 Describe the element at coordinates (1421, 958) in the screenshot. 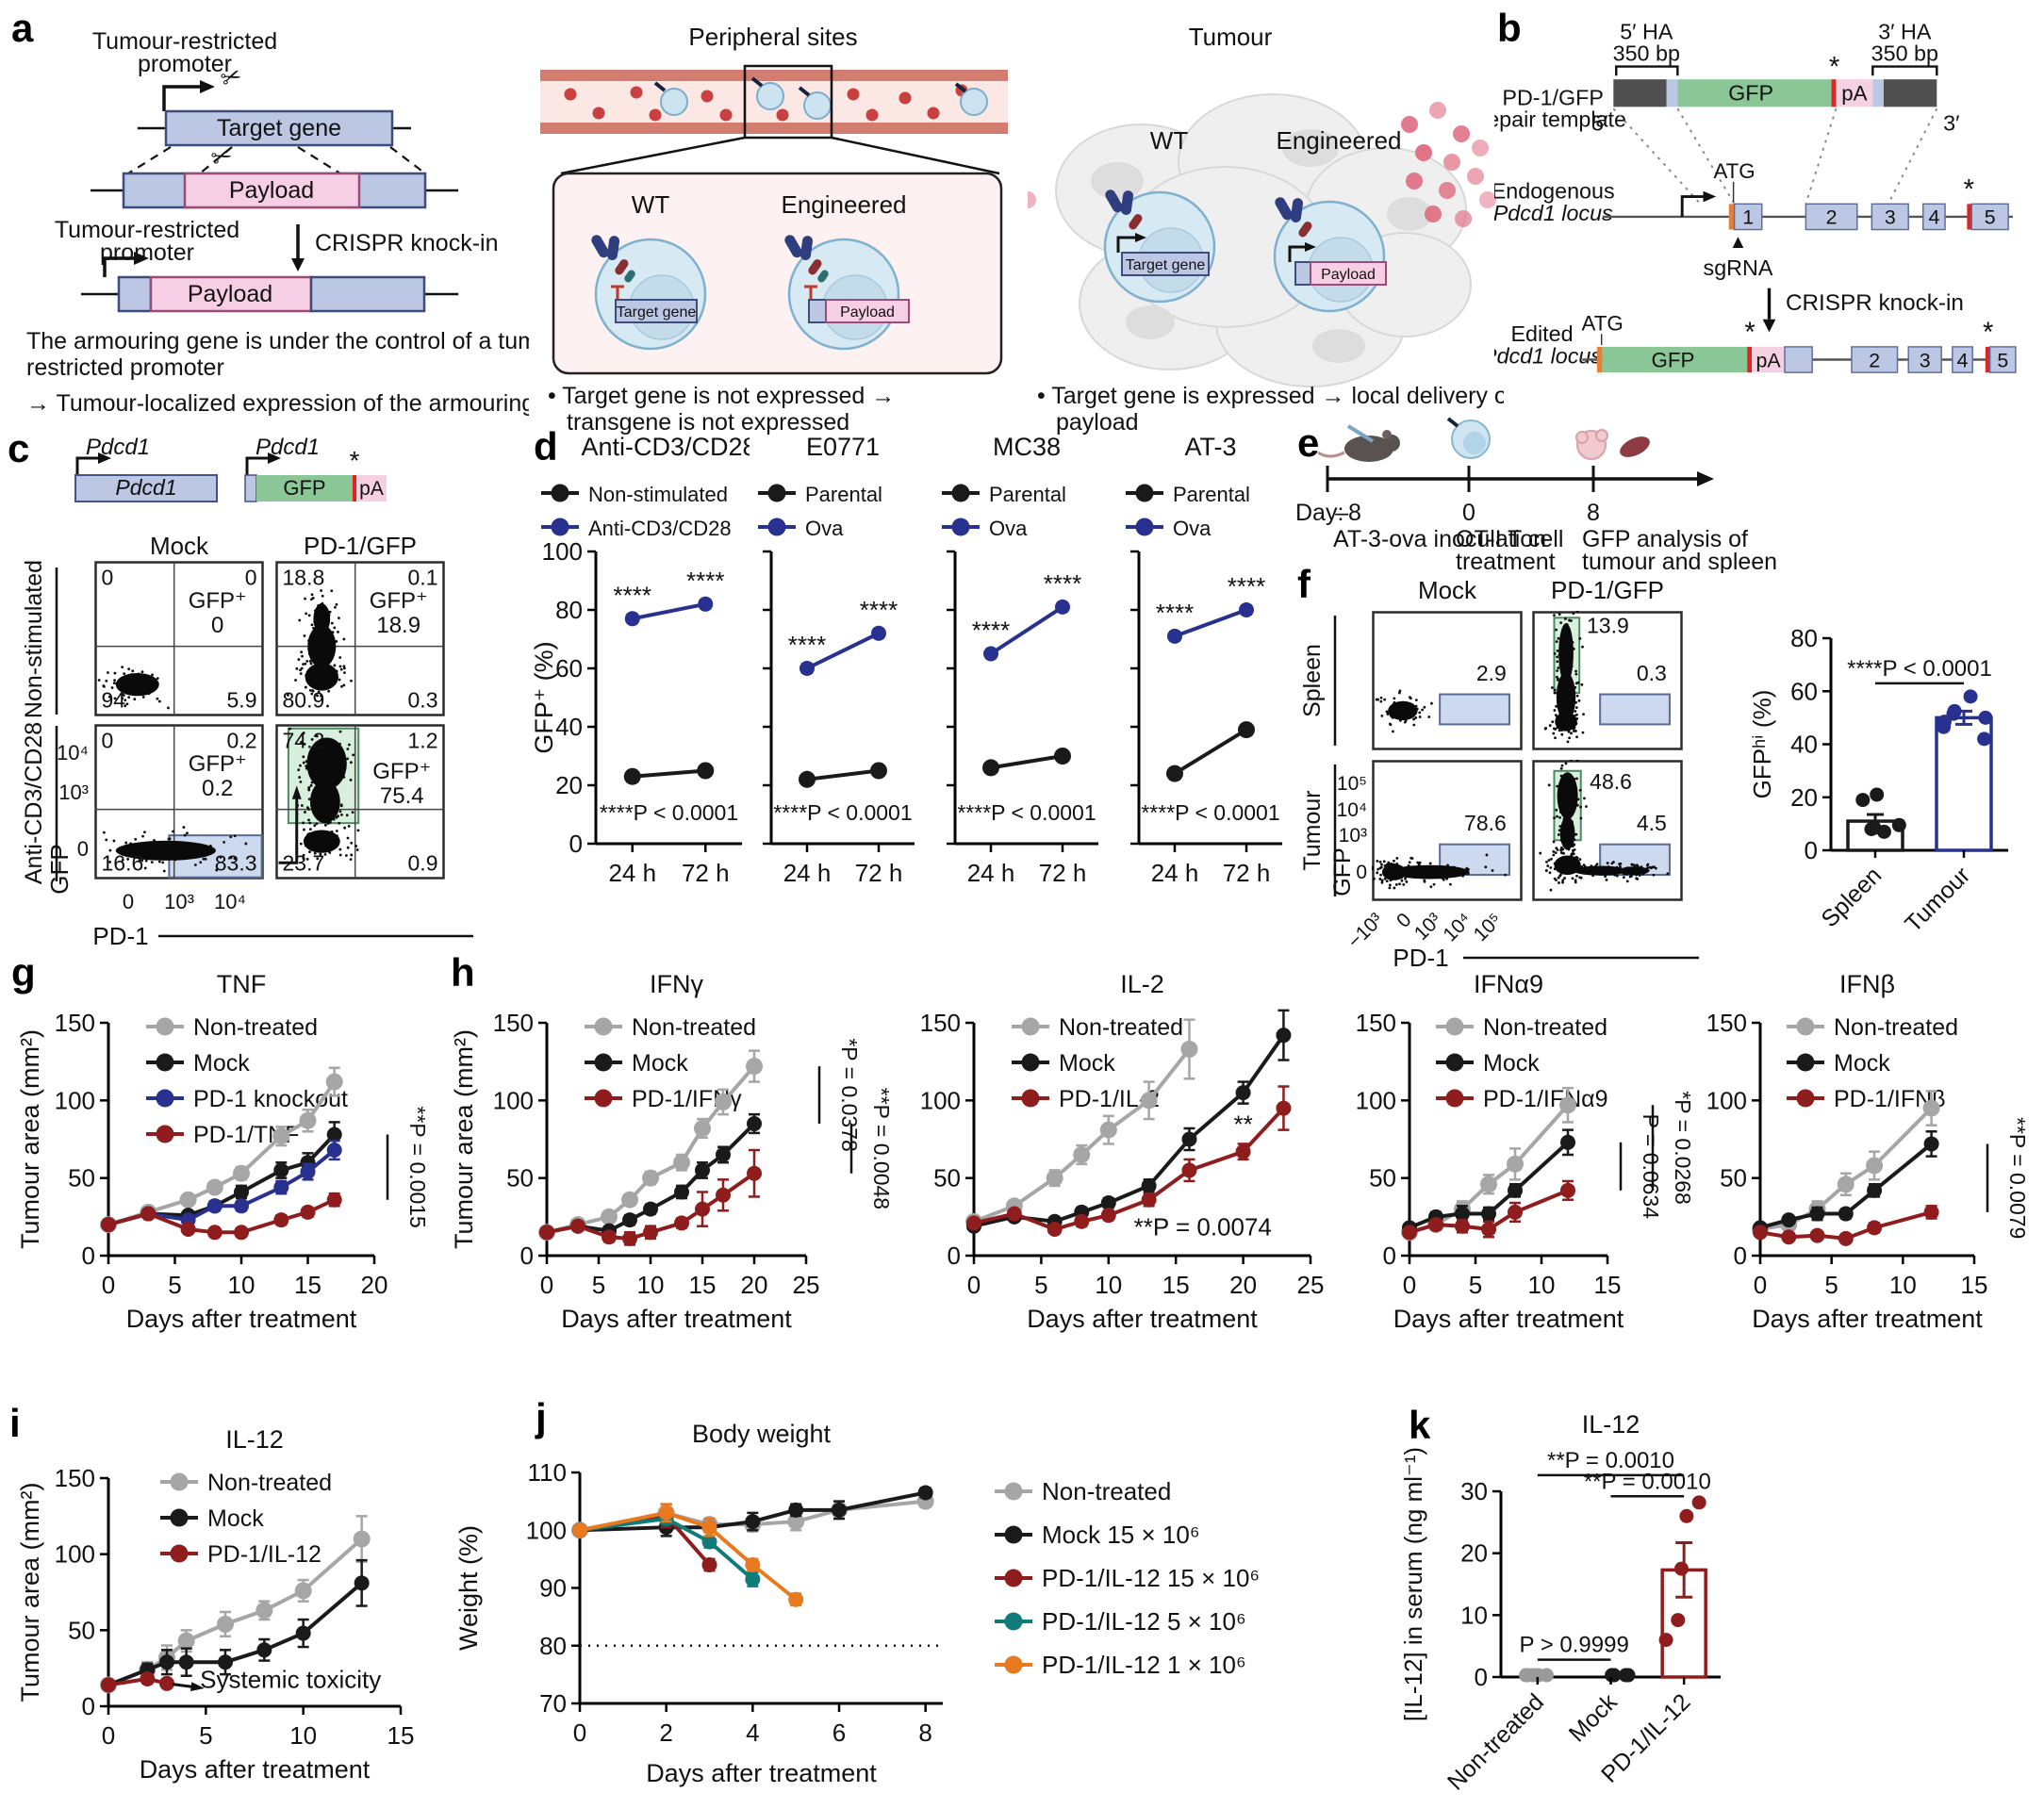

I see `pd1-axis-label: PD-1` at that location.